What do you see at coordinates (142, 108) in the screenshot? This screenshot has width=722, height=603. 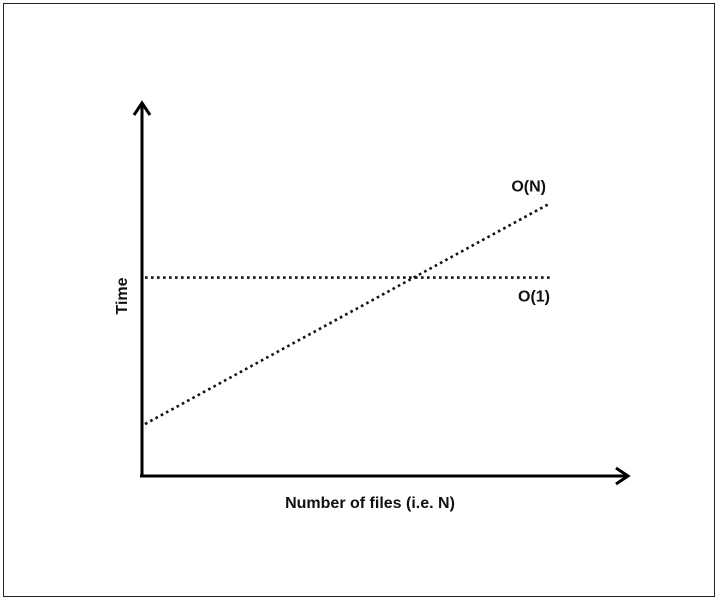 I see `y-axis-arrow` at bounding box center [142, 108].